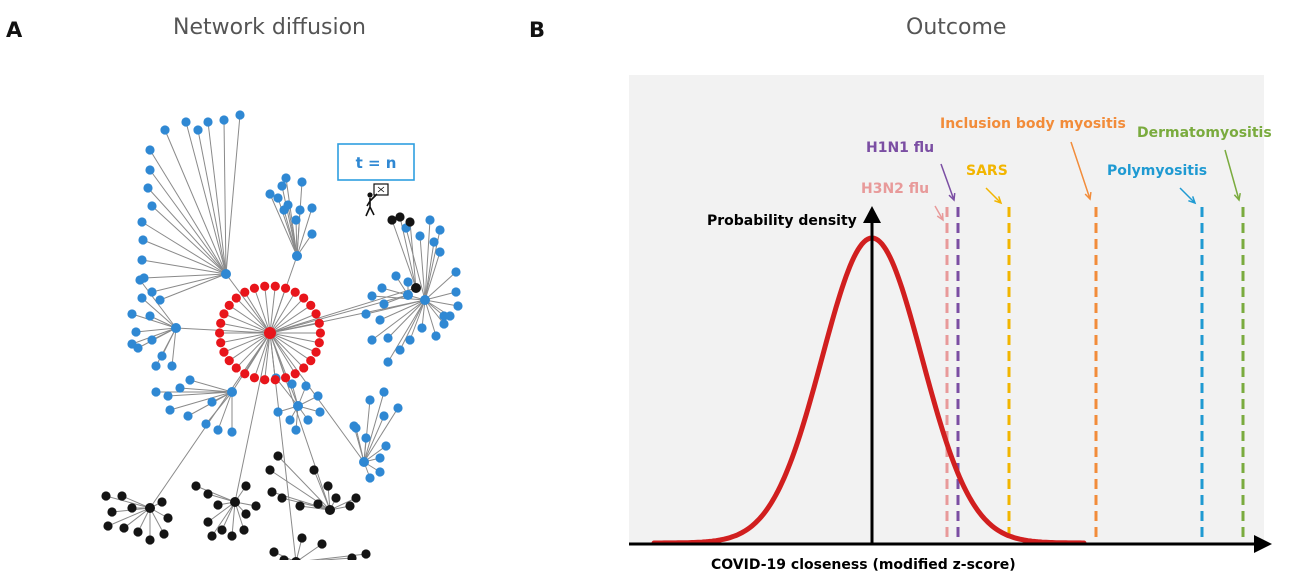 The image size is (1289, 575). I want to click on time-step-box, so click(376, 162).